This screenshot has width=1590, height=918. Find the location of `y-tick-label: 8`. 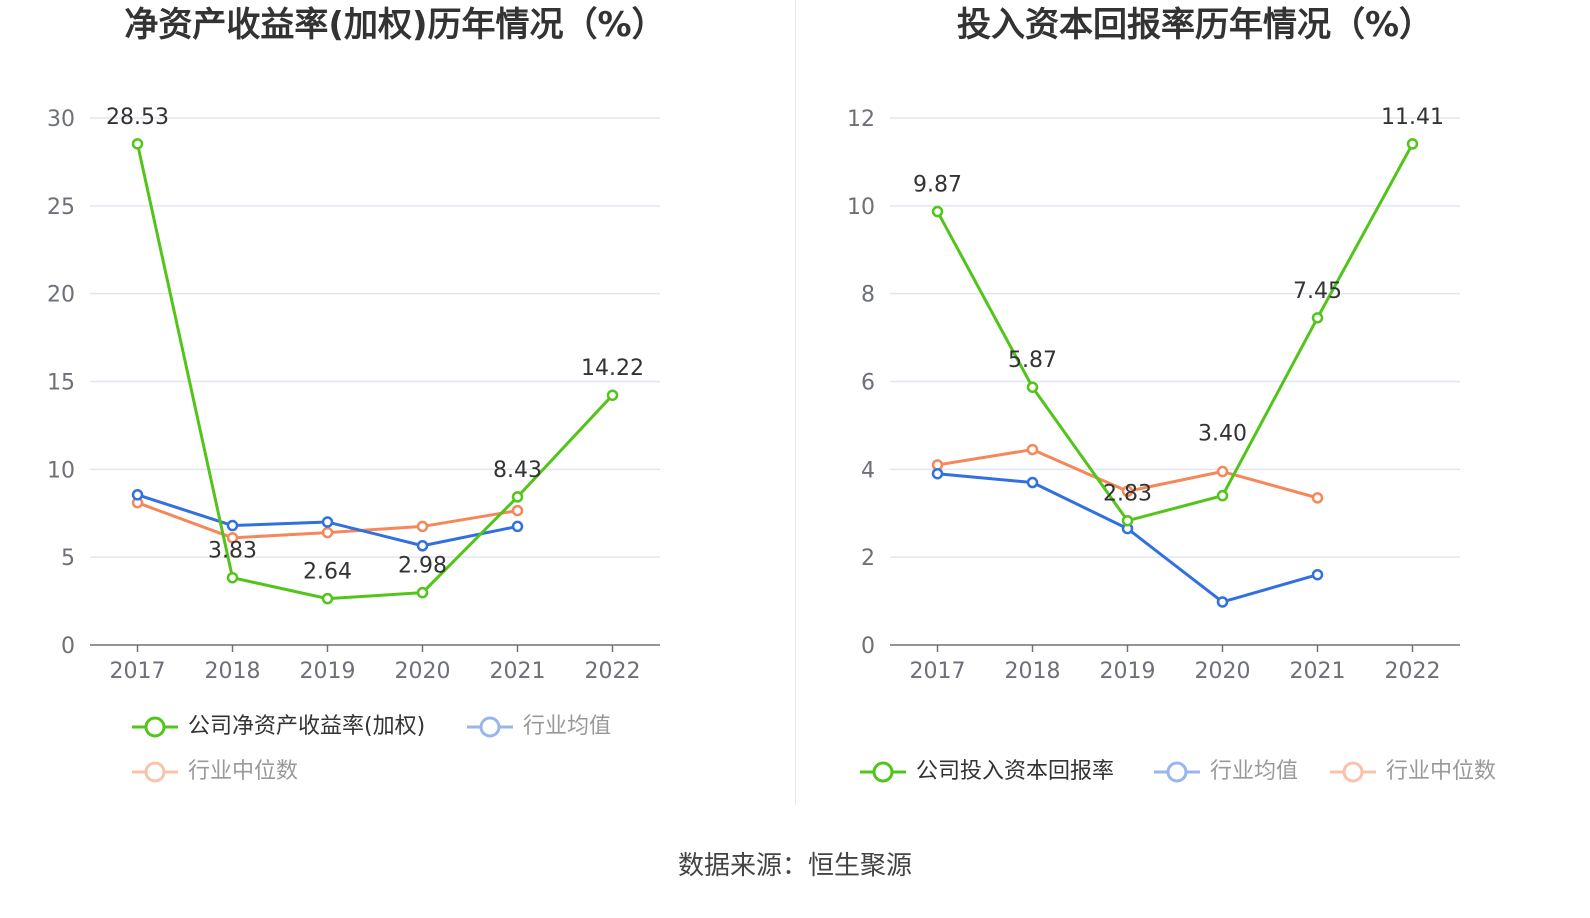

y-tick-label: 8 is located at coordinates (868, 295).